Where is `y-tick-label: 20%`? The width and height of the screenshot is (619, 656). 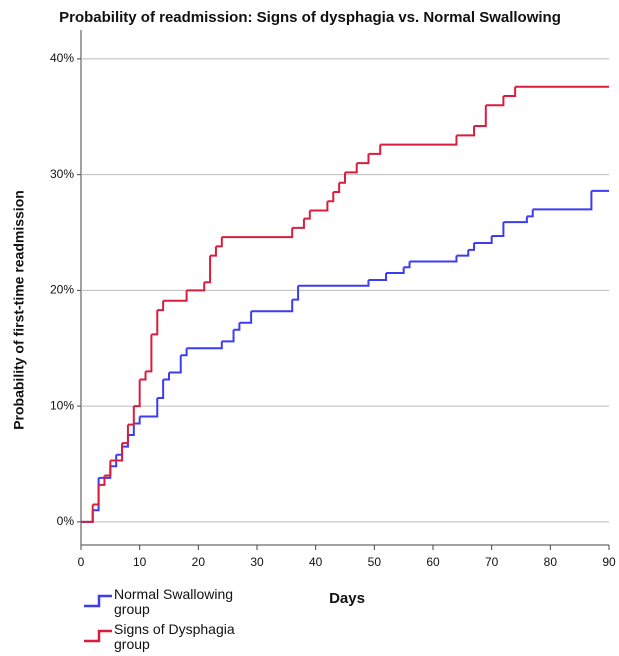
y-tick-label: 20% is located at coordinates (62, 290).